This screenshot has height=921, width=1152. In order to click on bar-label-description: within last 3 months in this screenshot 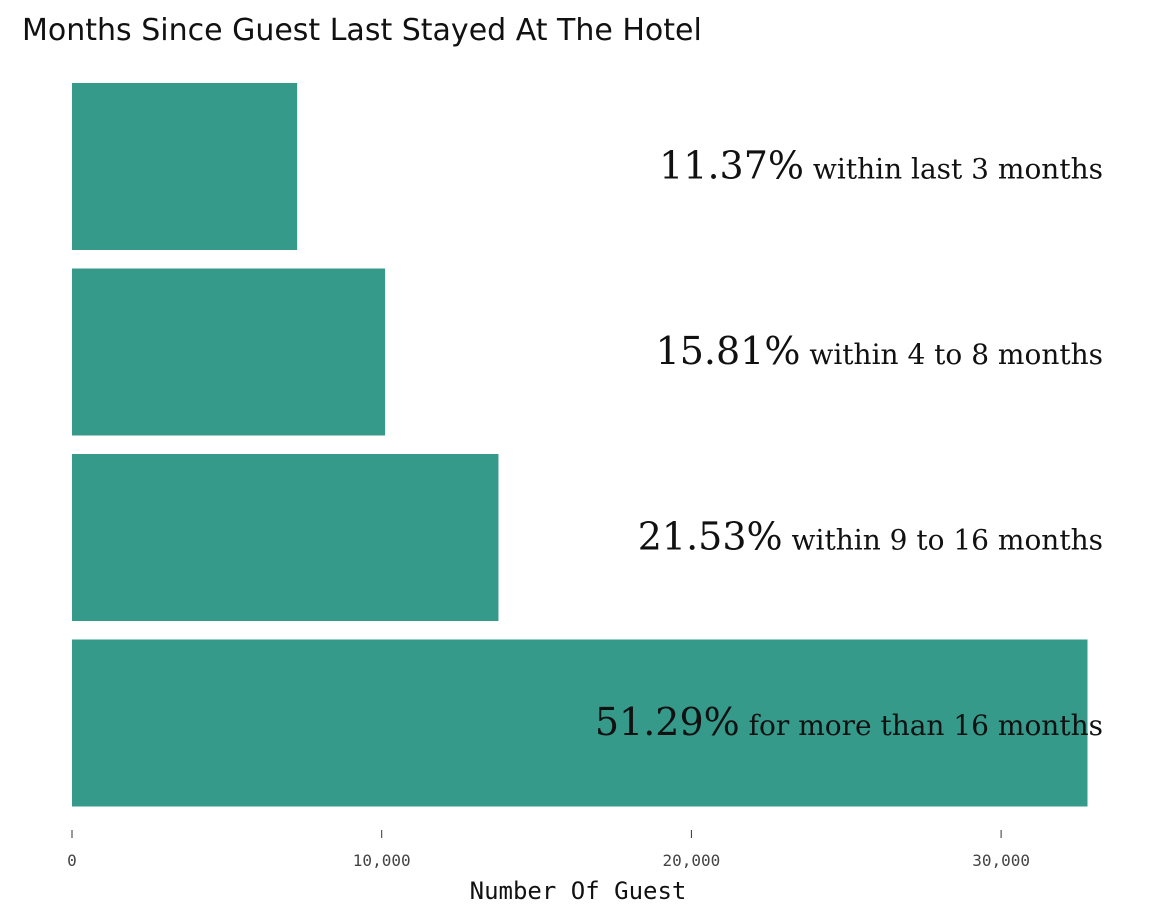, I will do `click(953, 169)`.